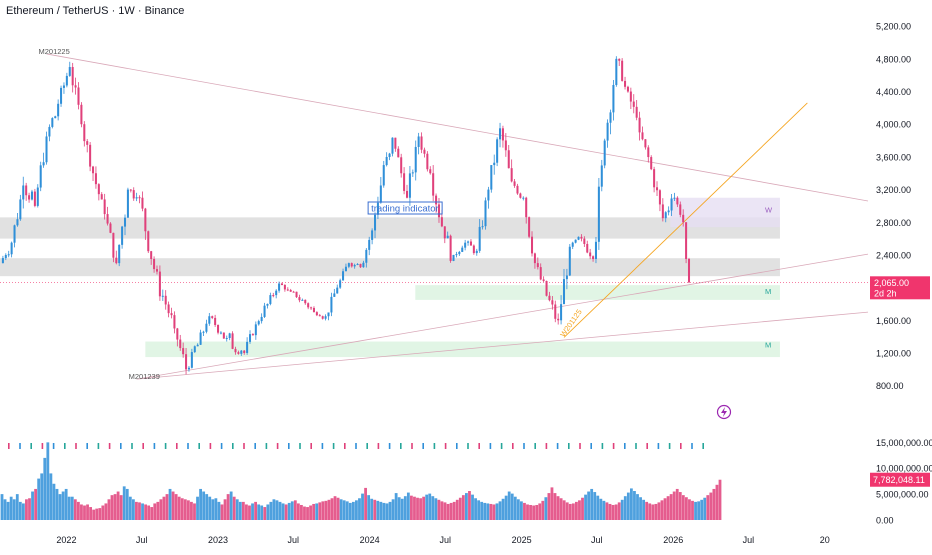  Describe the element at coordinates (370, 540) in the screenshot. I see `time-tick-label: 2024` at that location.